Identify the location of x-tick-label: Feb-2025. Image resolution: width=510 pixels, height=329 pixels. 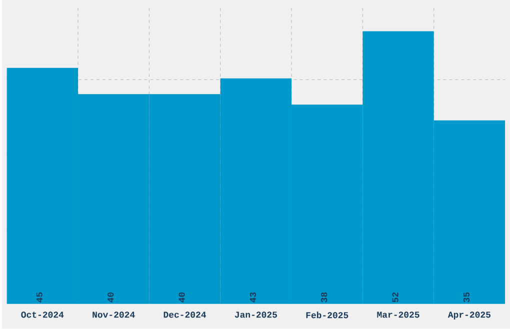
(327, 315).